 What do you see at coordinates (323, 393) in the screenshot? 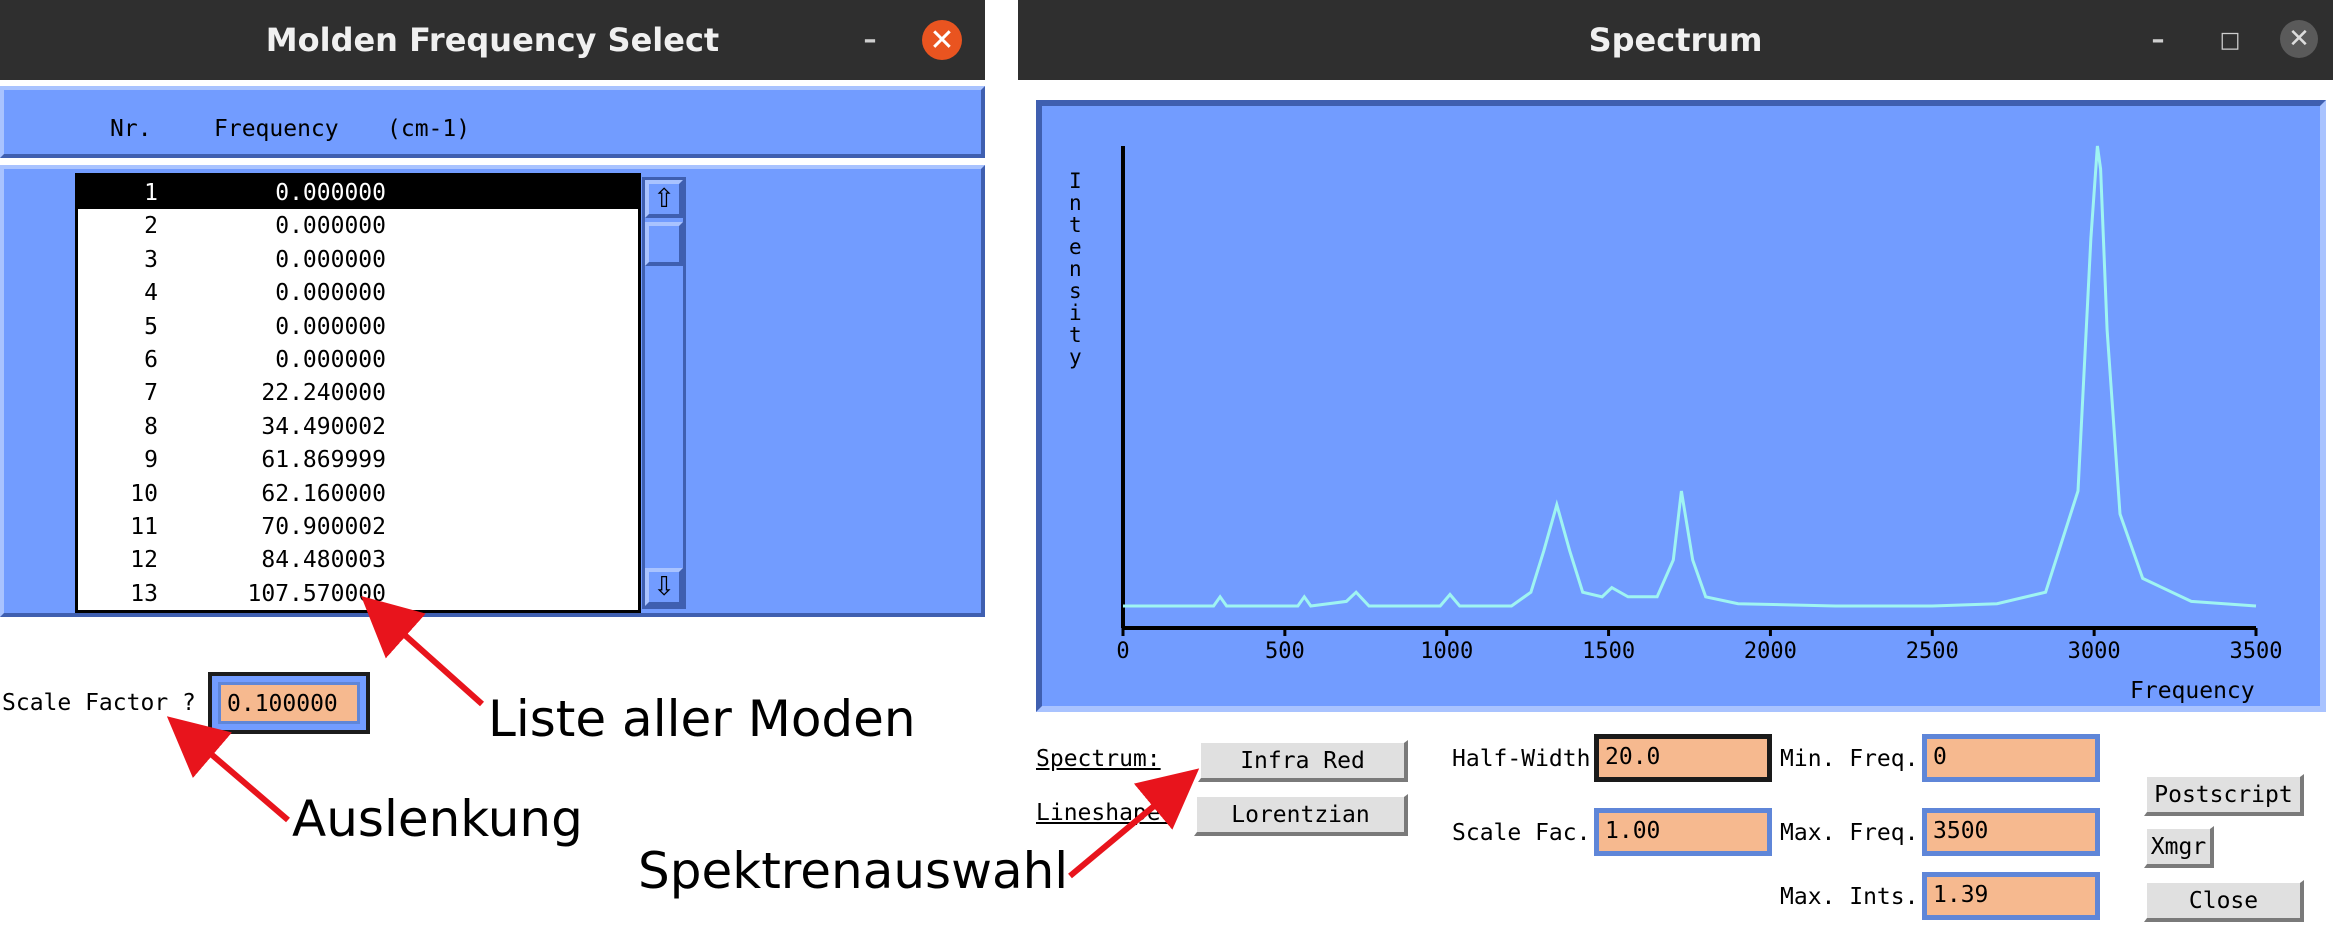
I see `mode-frequency: 22.240000` at bounding box center [323, 393].